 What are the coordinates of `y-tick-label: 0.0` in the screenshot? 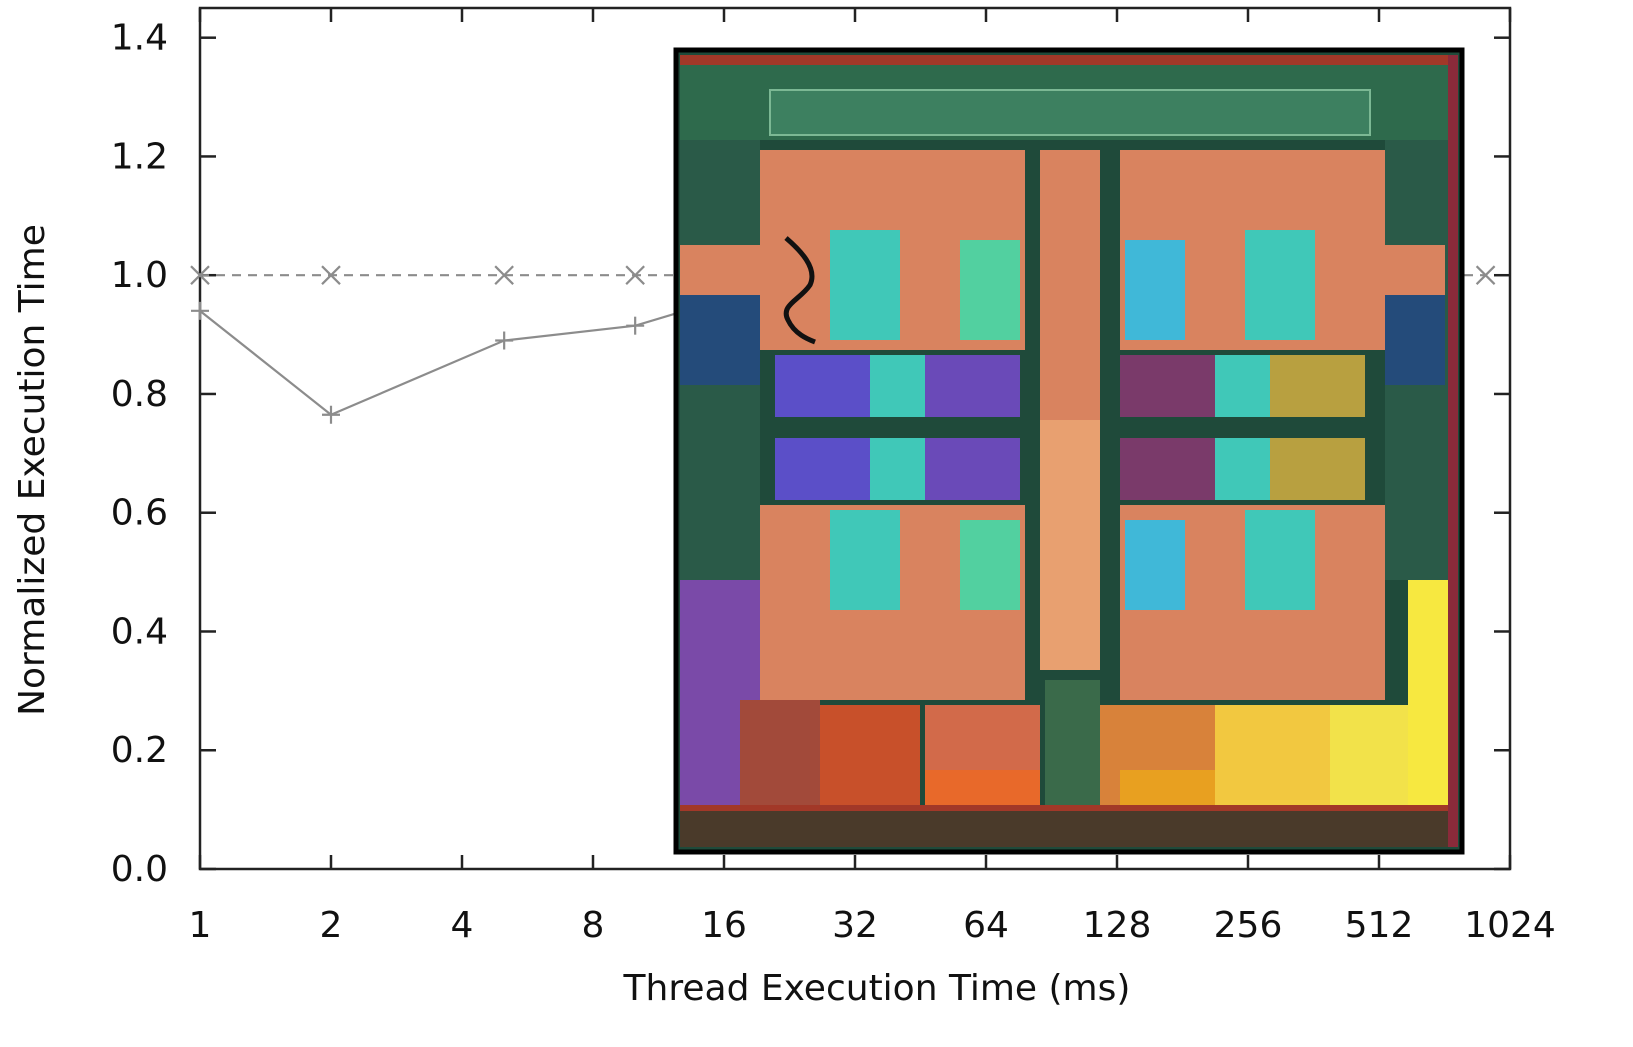 It's located at (139, 869).